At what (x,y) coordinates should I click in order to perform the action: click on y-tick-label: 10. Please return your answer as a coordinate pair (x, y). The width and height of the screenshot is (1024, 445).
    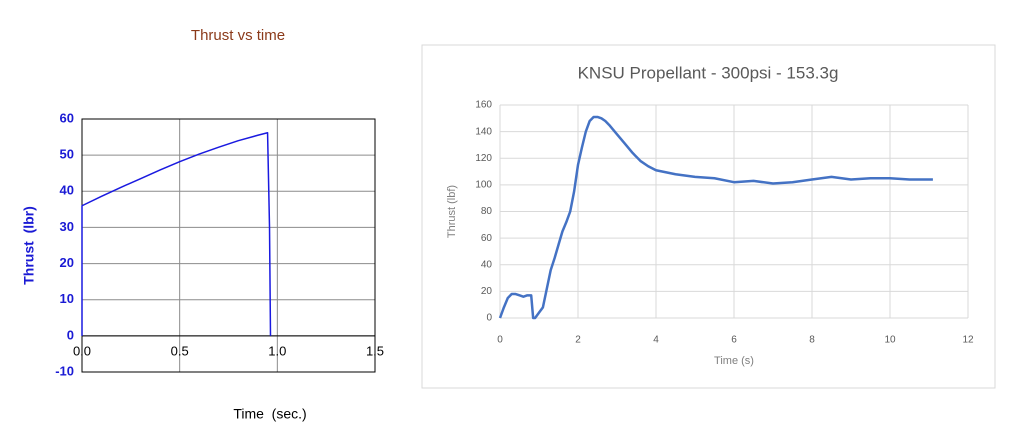
    Looking at the image, I should click on (67, 298).